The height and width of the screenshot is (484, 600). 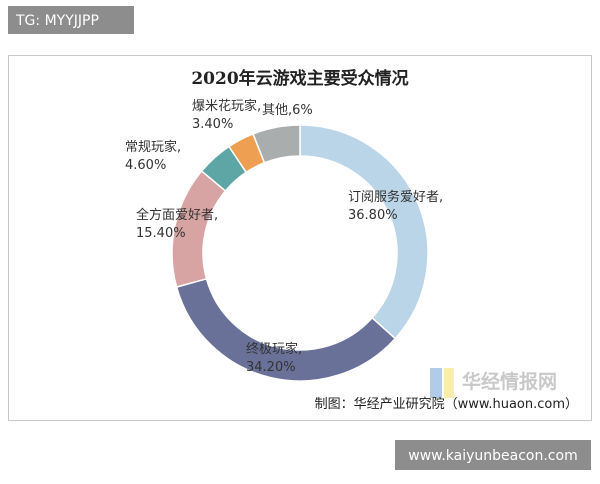 What do you see at coordinates (509, 381) in the screenshot?
I see `watermark: 华经情报网` at bounding box center [509, 381].